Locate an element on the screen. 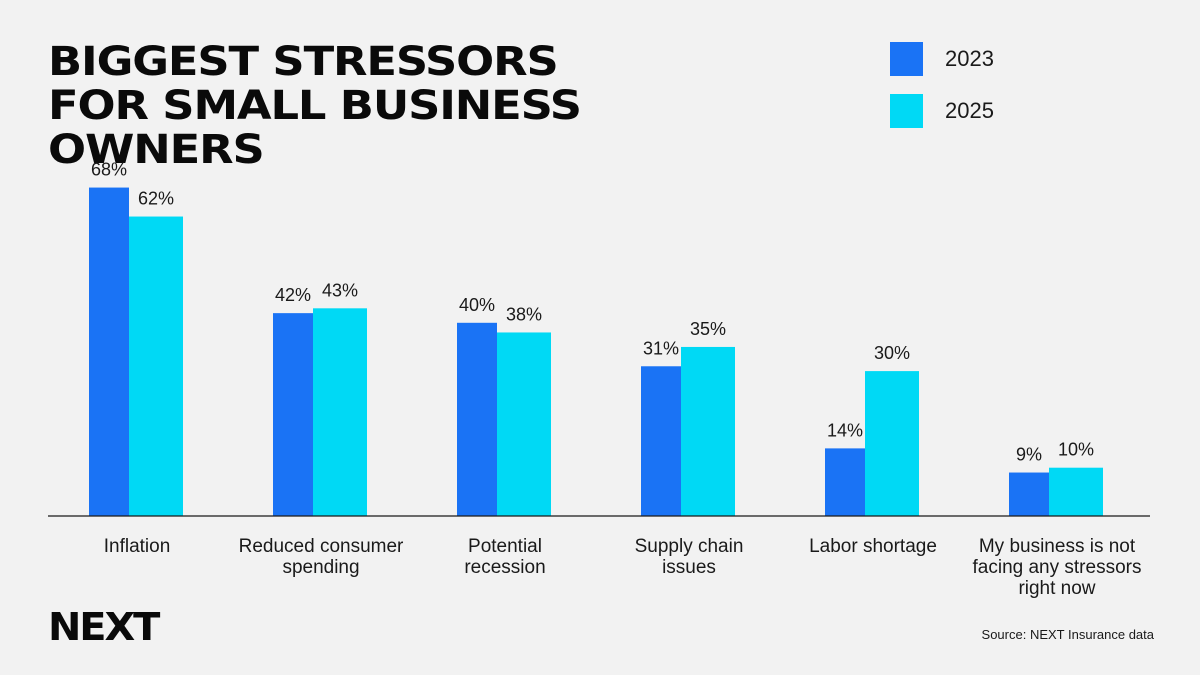 The image size is (1200, 675). category-label: issues is located at coordinates (689, 567).